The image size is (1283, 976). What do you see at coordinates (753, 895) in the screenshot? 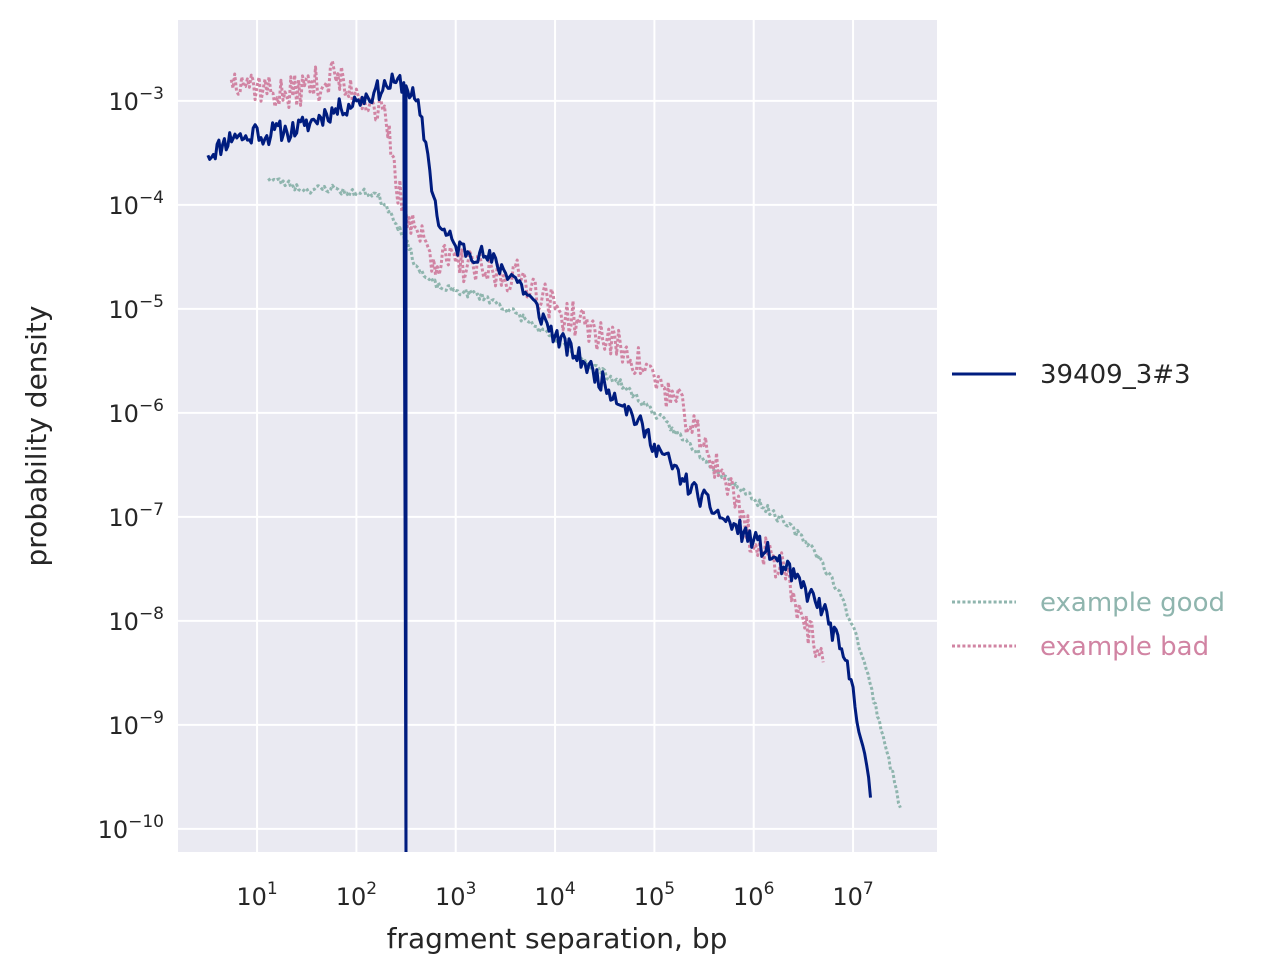
I see `x-tick-label: 10⁶` at bounding box center [753, 895].